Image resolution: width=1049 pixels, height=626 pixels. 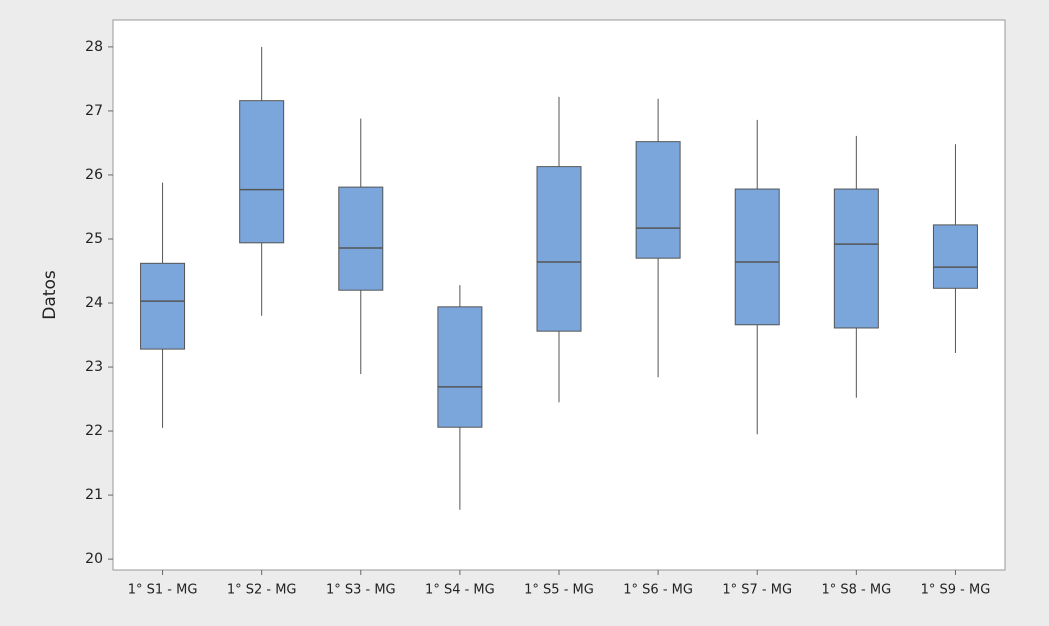 What do you see at coordinates (94, 495) in the screenshot?
I see `y-tick-label: 21` at bounding box center [94, 495].